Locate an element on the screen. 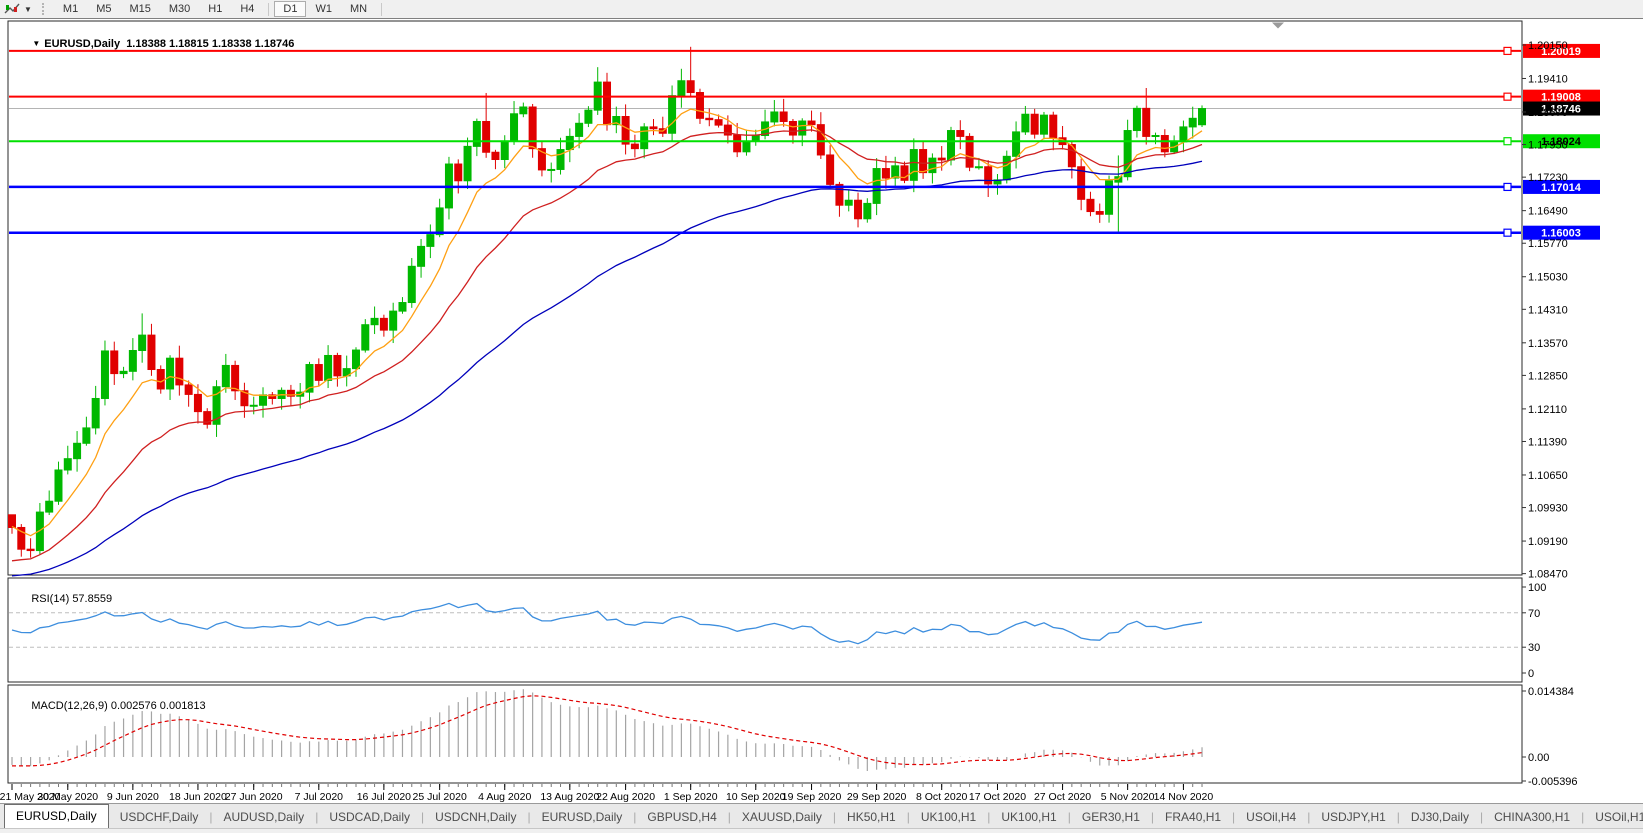 This screenshot has height=833, width=1643. rsi-pane is located at coordinates (765, 630).